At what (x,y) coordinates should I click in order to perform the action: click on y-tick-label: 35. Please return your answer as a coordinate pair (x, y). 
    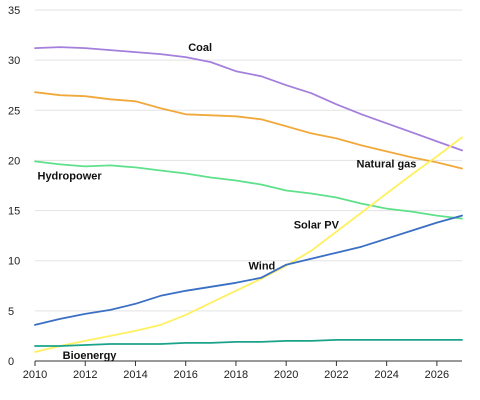
    Looking at the image, I should click on (14, 11).